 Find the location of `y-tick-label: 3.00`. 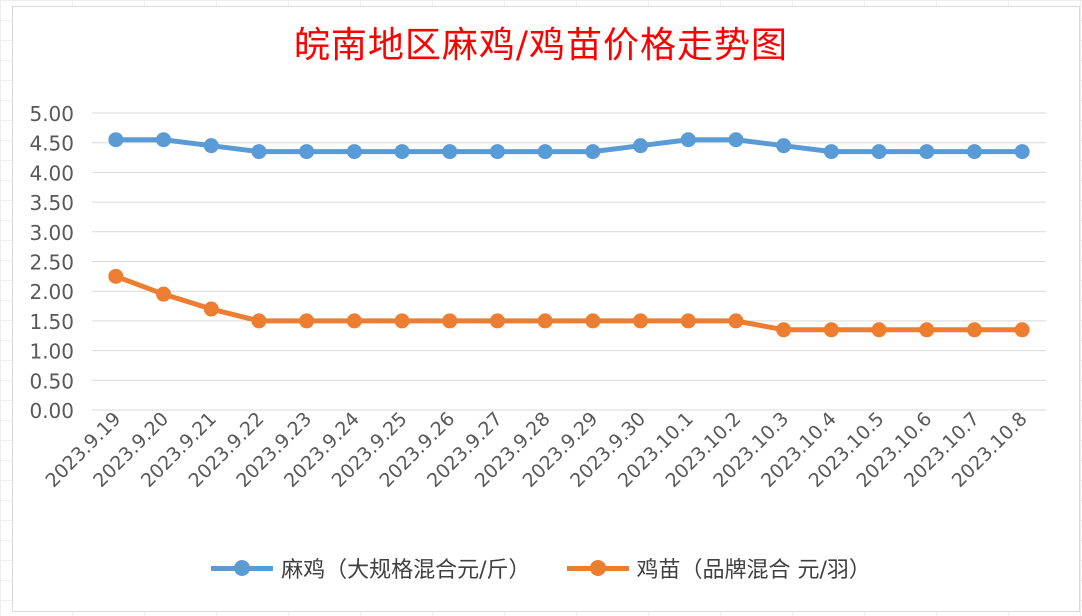

y-tick-label: 3.00 is located at coordinates (51, 233).